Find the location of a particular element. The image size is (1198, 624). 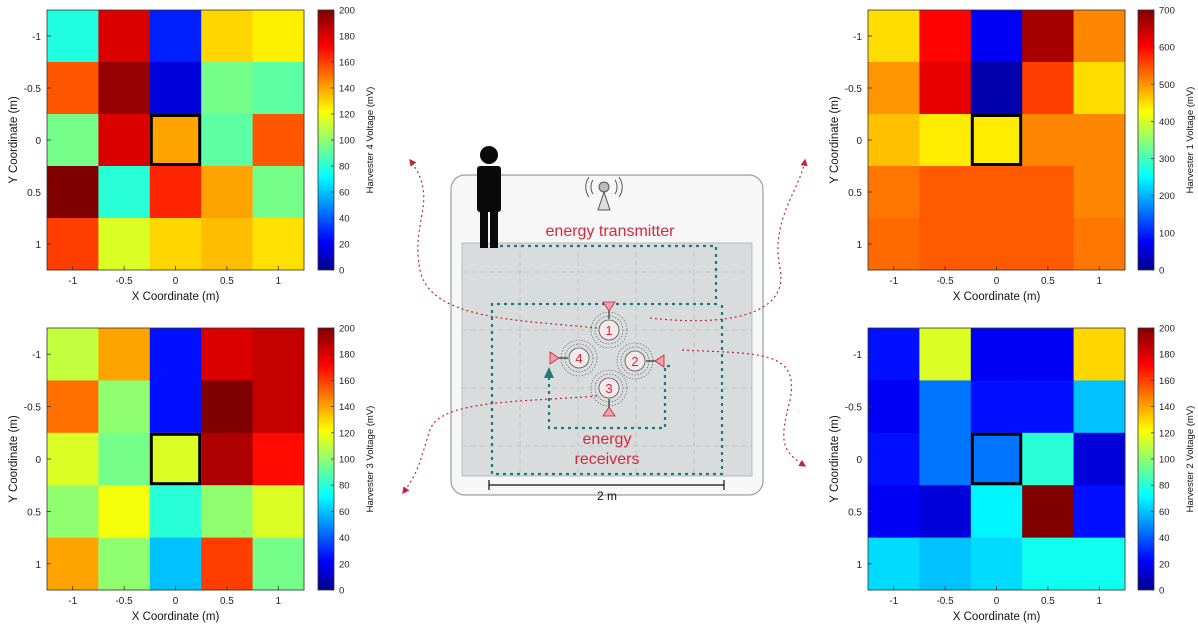

receiver-3-number: 3 is located at coordinates (608, 388).